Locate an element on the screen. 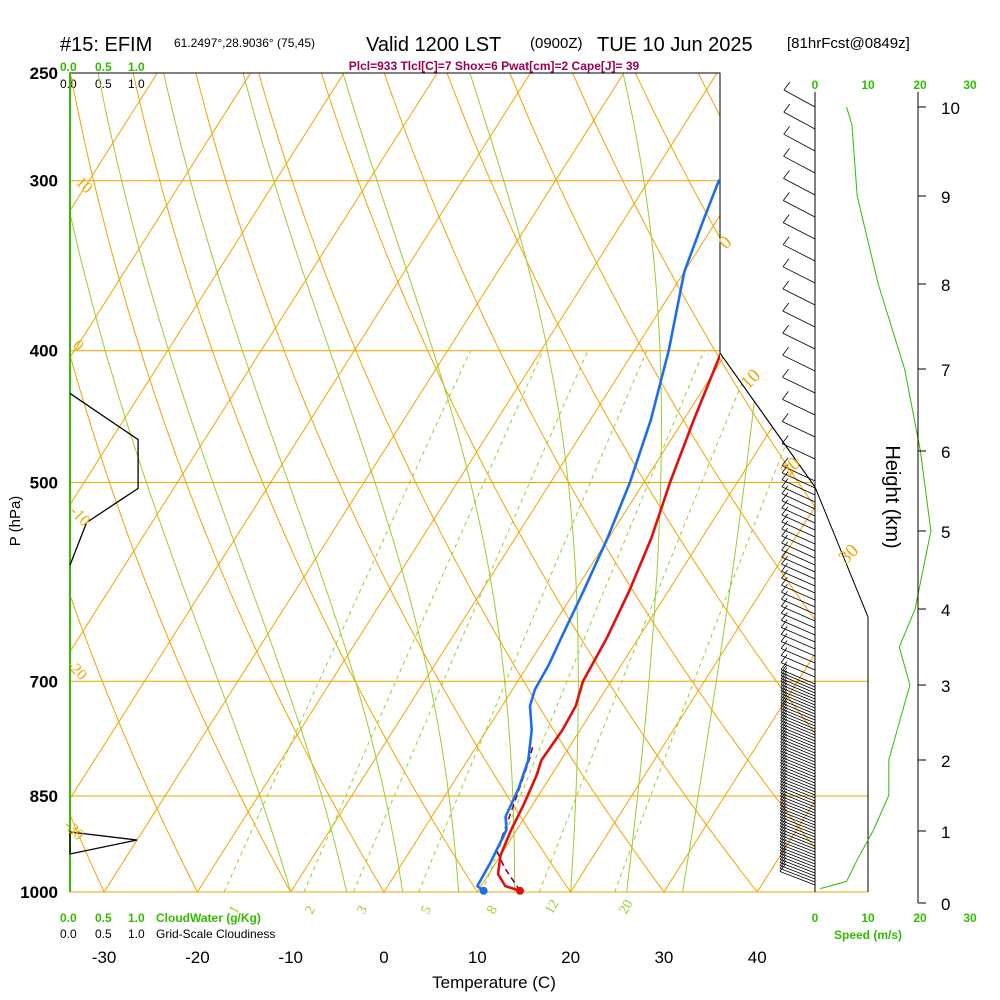 This screenshot has height=1000, width=1000. cw-tick-bot-2: 1.0 is located at coordinates (136, 918).